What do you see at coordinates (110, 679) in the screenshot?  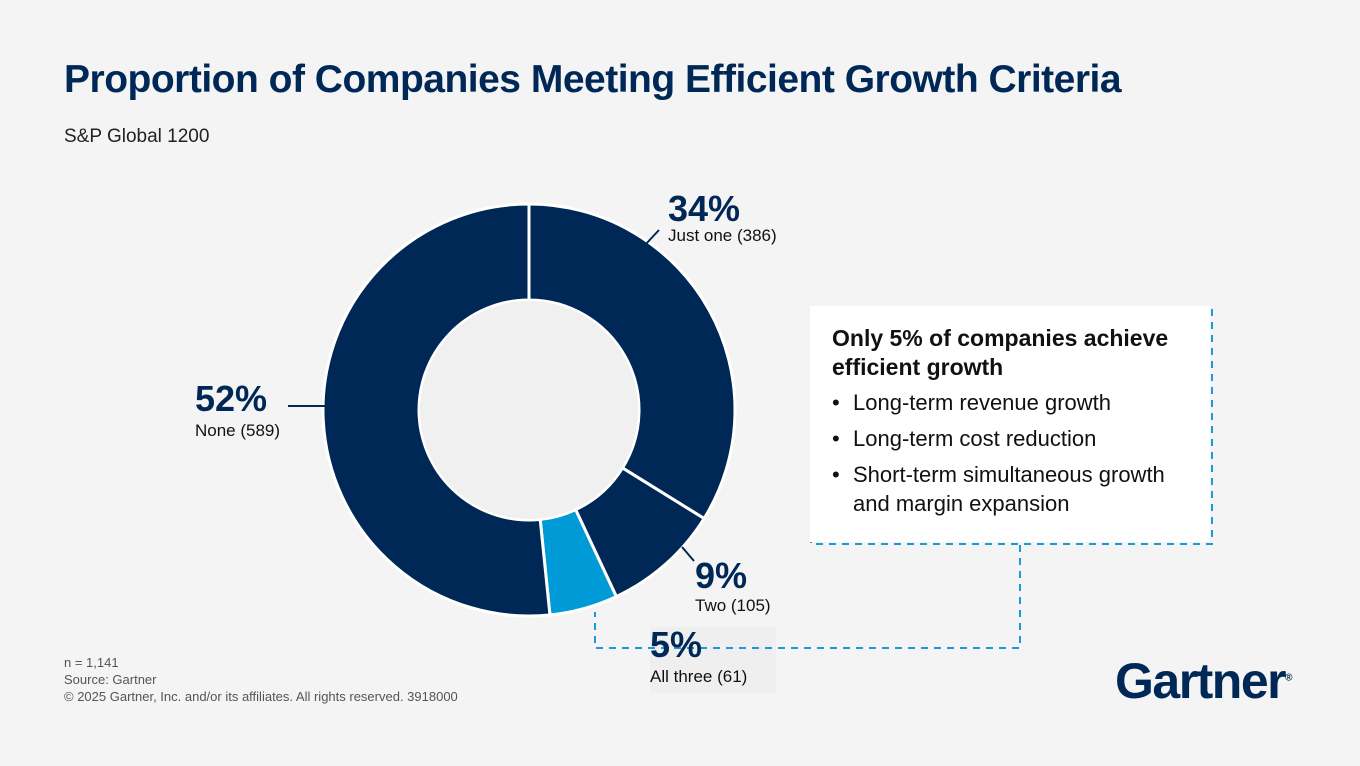 I see `source: Source: Gartner` at bounding box center [110, 679].